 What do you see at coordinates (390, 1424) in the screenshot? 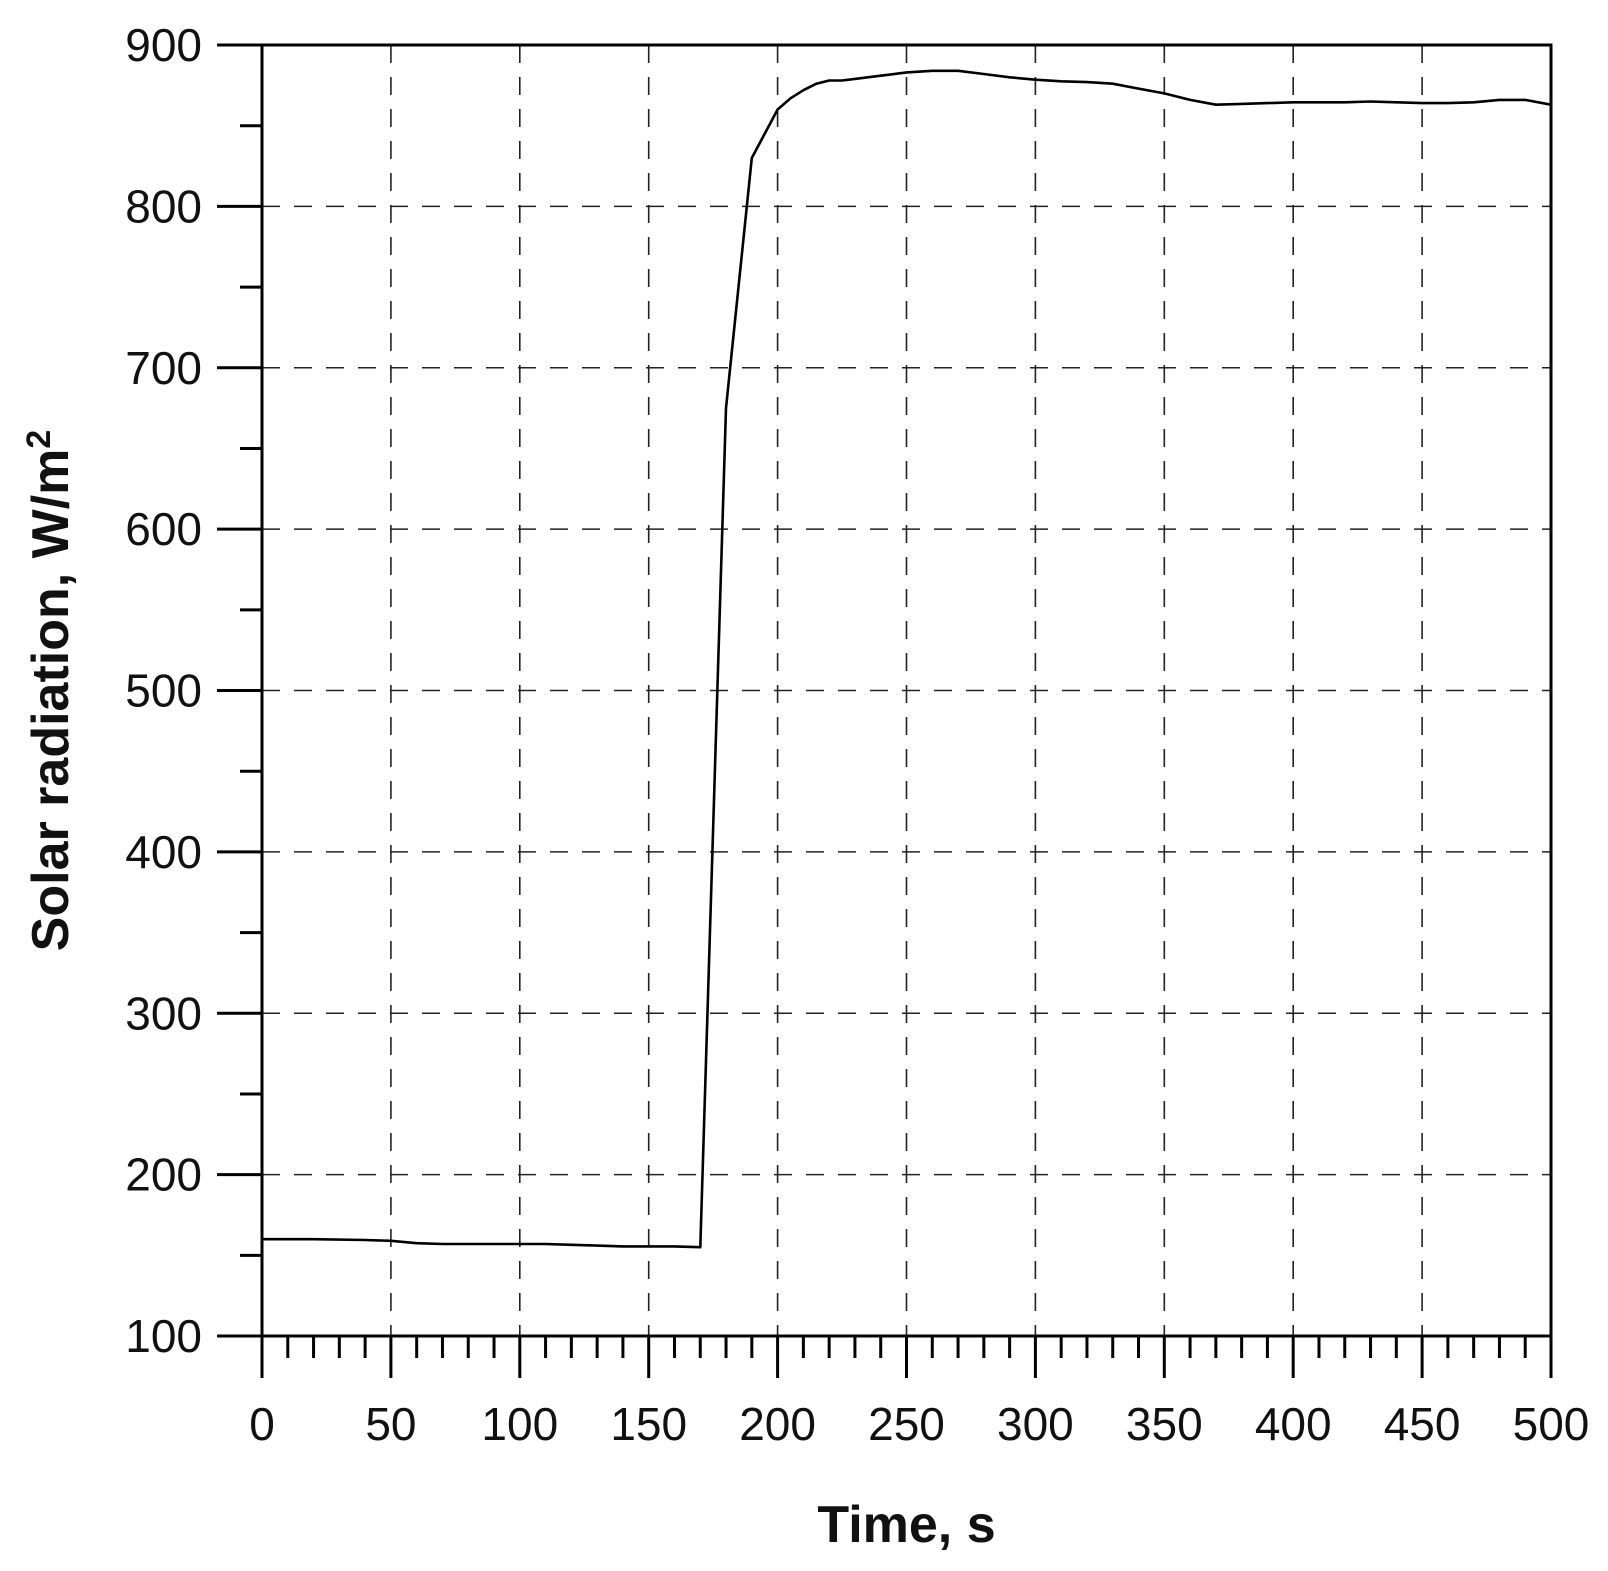
I see `x-tick-label: 50` at bounding box center [390, 1424].